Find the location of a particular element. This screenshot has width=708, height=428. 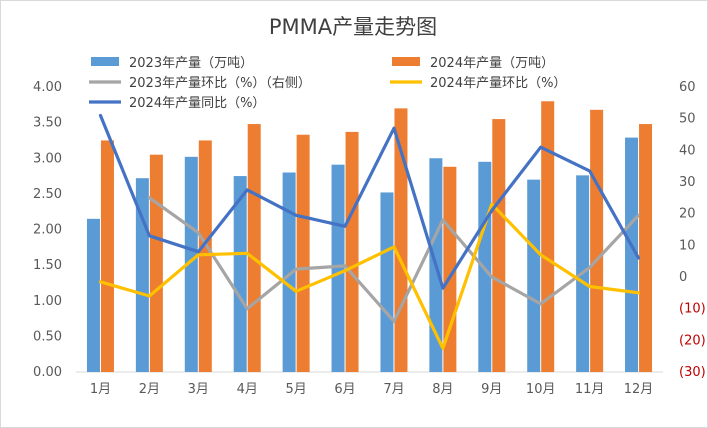

y-right-tick-label: (30) is located at coordinates (692, 372).